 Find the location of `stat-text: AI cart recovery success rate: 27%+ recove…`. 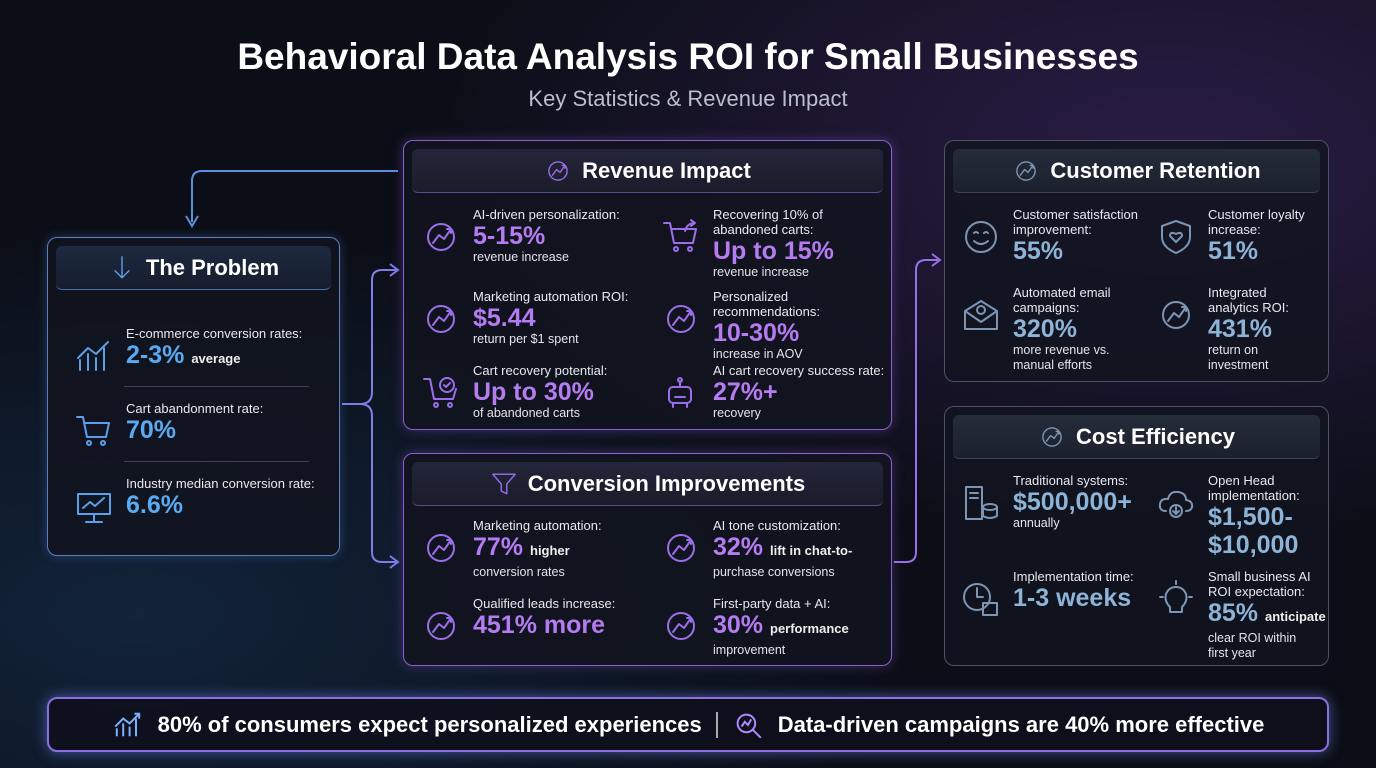

stat-text: AI cart recovery success rate: 27%+ recove… is located at coordinates (798, 392).